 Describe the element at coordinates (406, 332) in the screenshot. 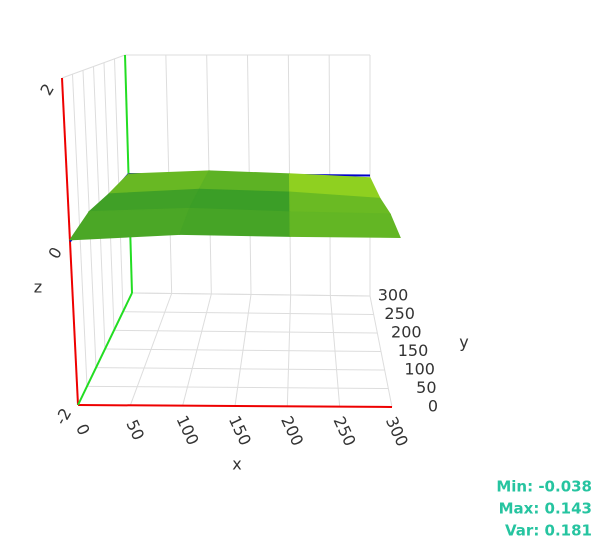

I see `y-tick-label: 200` at that location.